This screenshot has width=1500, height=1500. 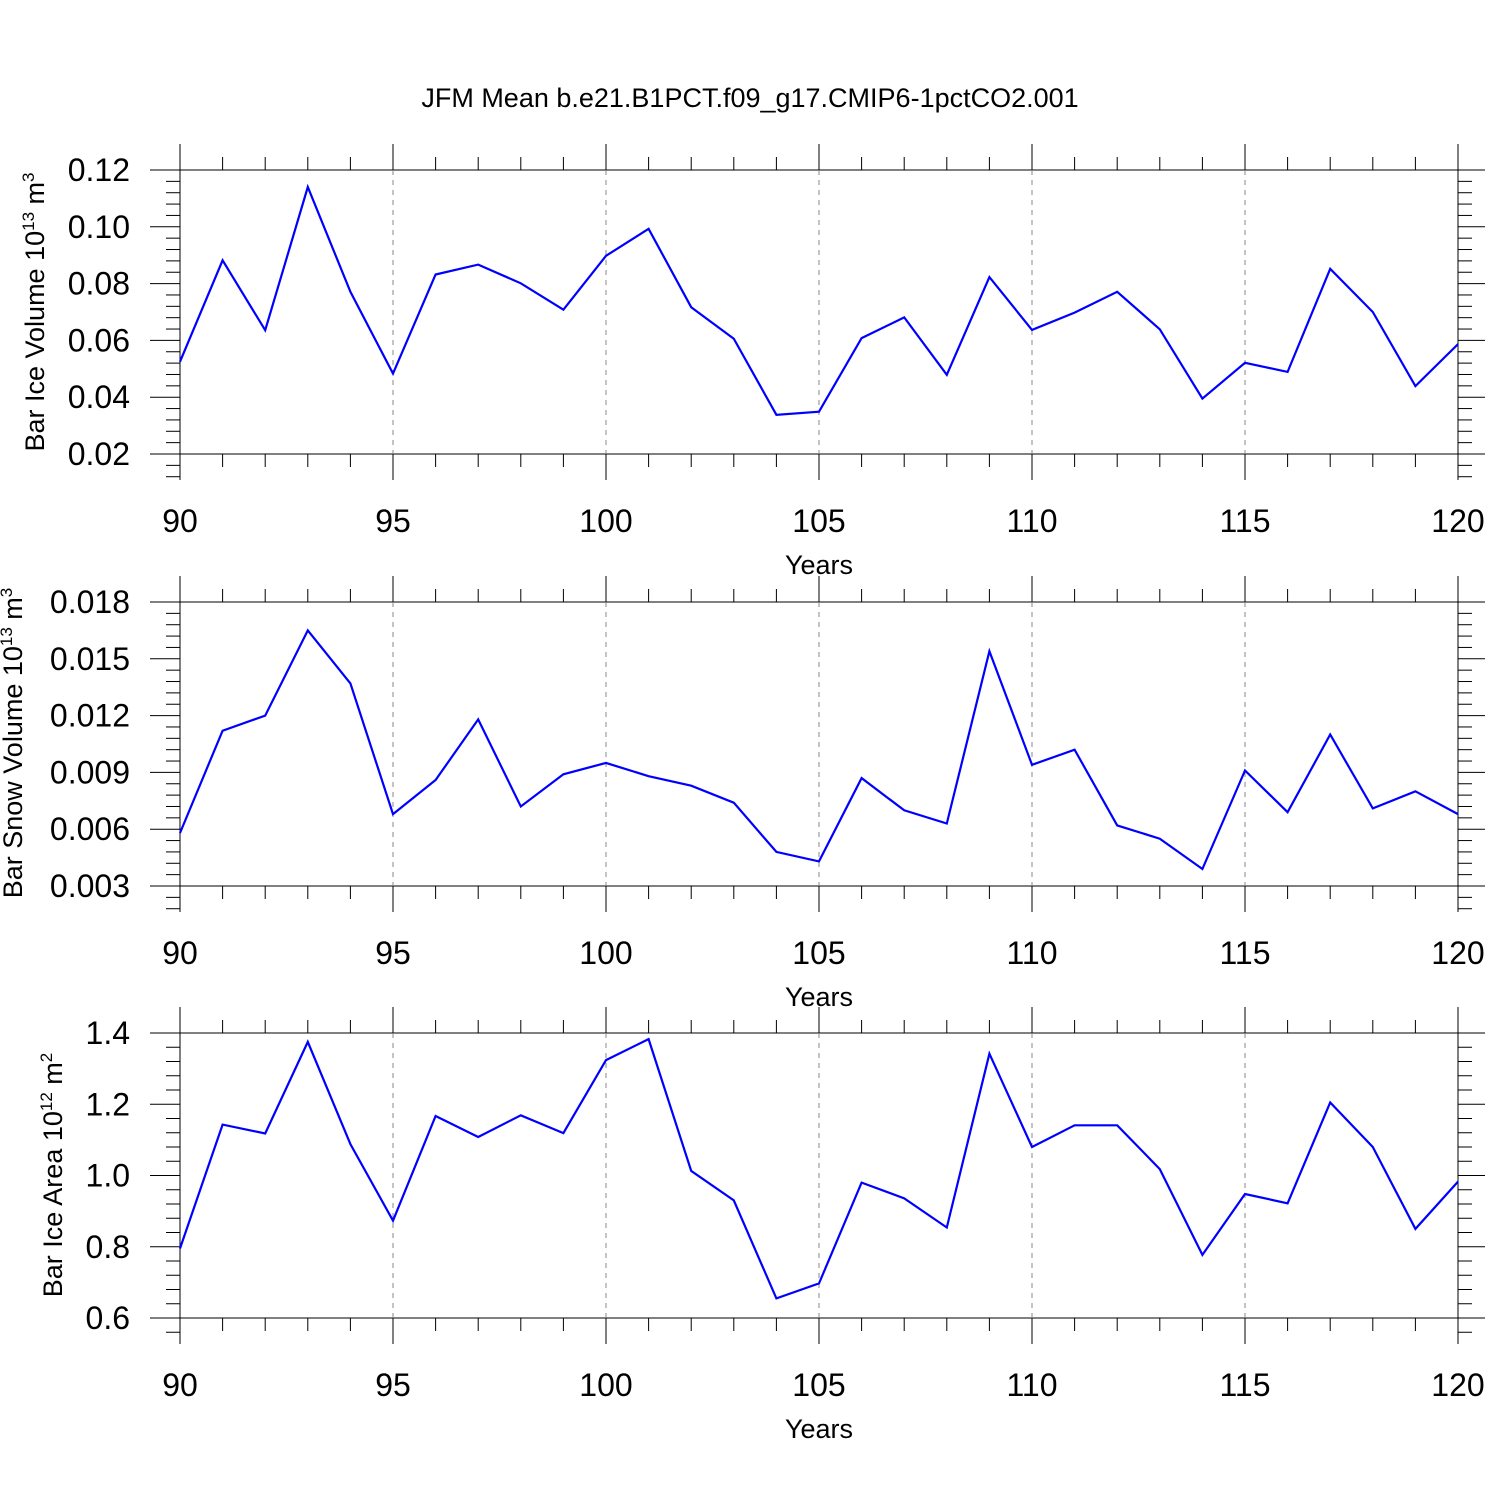 I want to click on y-tick-label: 0.003, so click(x=90, y=886).